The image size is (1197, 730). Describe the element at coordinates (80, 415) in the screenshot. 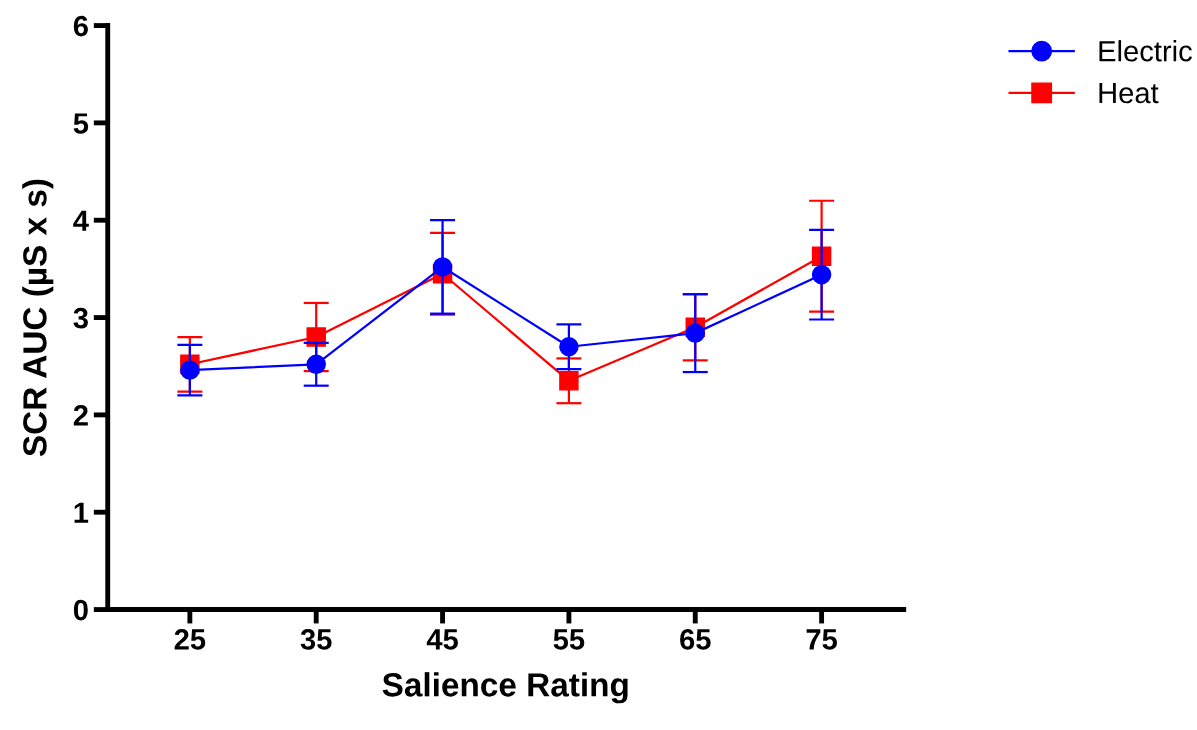

I see `y-tick-label: 2` at that location.